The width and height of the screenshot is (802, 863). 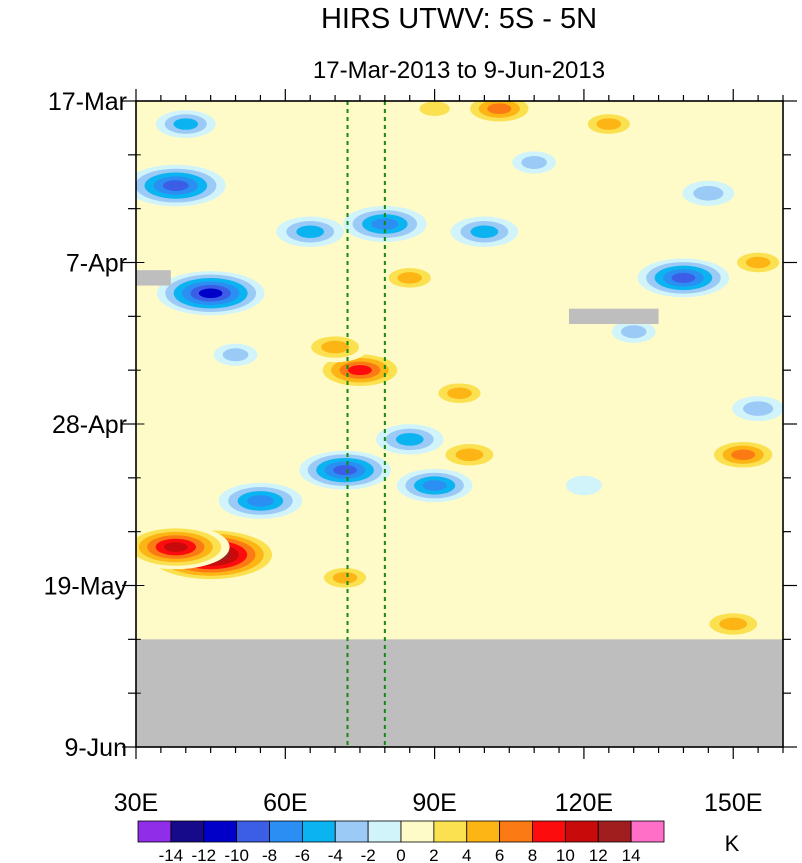 What do you see at coordinates (96, 264) in the screenshot?
I see `y-tick-label: 7-Apr` at bounding box center [96, 264].